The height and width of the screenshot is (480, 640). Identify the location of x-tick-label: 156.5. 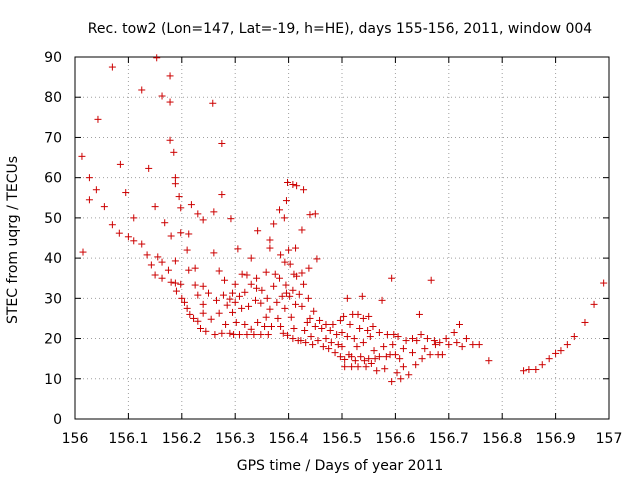
(342, 439).